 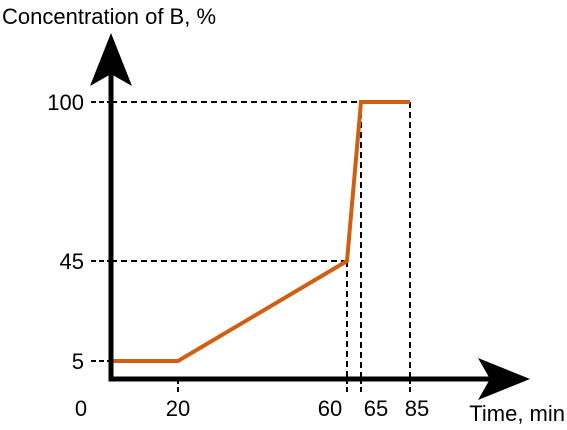 I want to click on y-tick-label-5: 5, so click(x=78, y=361).